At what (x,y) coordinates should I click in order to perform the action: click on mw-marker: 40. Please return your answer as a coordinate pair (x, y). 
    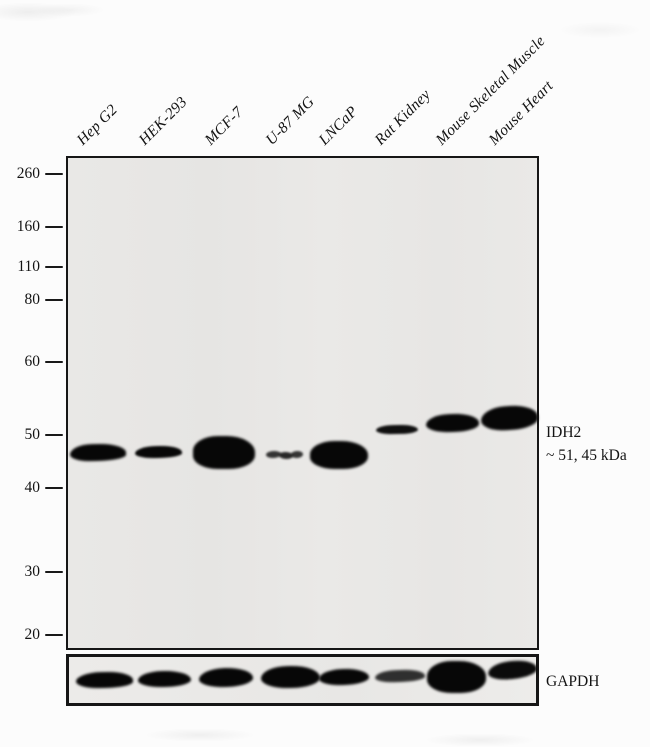
    Looking at the image, I should click on (33, 488).